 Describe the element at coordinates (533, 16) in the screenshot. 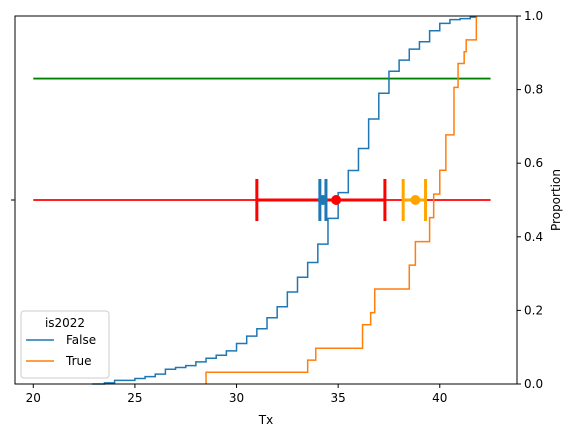

I see `y-tick-label: 1.0` at that location.